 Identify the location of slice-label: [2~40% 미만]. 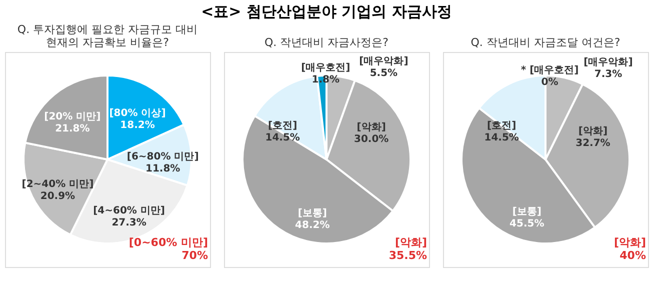
(58, 184).